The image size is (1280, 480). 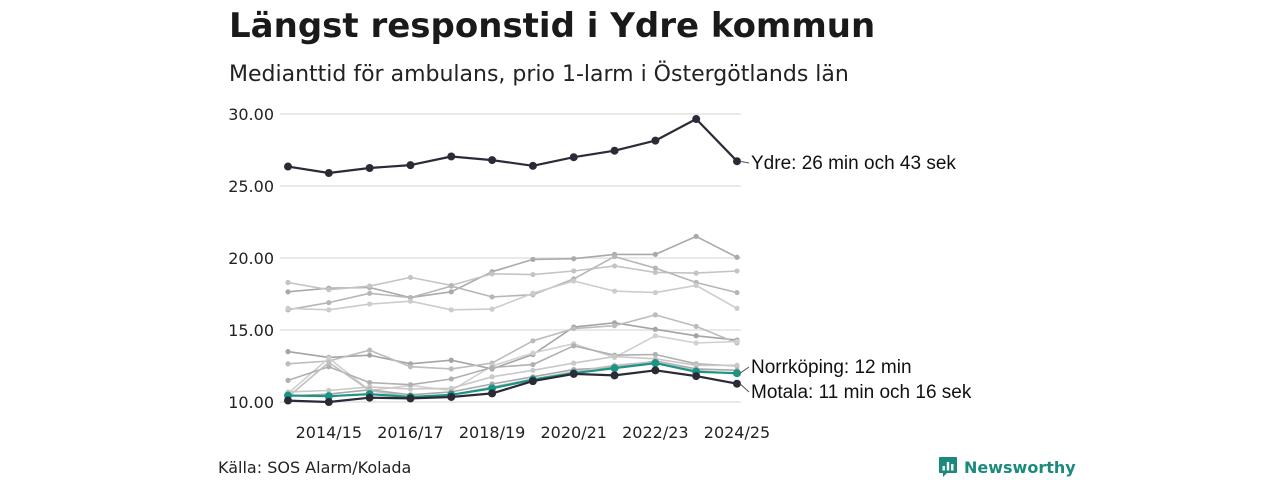 I want to click on series-kommun-f, so click(x=512, y=342).